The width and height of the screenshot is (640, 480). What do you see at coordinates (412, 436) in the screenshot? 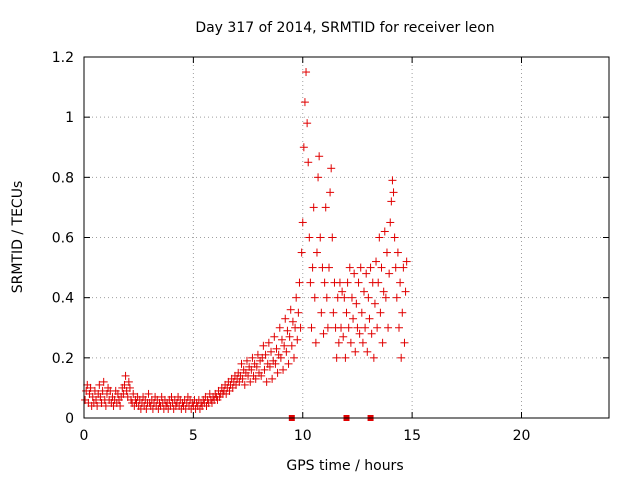
I see `x-tick-label: 15` at bounding box center [412, 436].